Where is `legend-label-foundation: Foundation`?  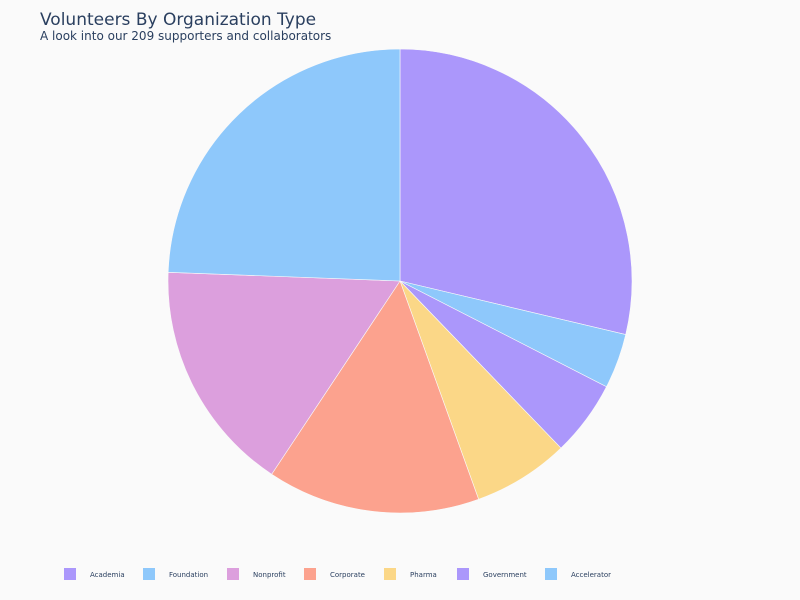 legend-label-foundation: Foundation is located at coordinates (188, 575).